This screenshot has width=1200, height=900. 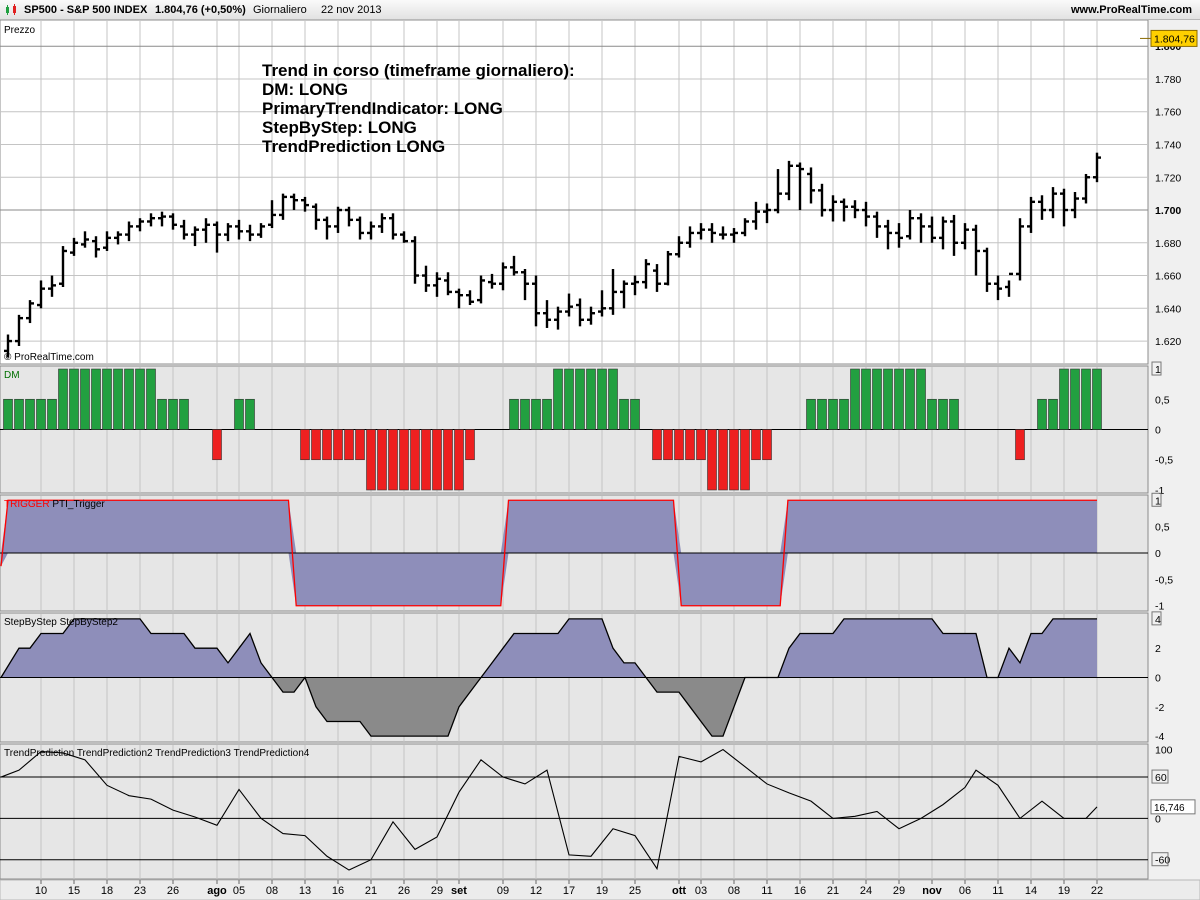 I want to click on x-tick-label-21: 08, so click(x=734, y=891).